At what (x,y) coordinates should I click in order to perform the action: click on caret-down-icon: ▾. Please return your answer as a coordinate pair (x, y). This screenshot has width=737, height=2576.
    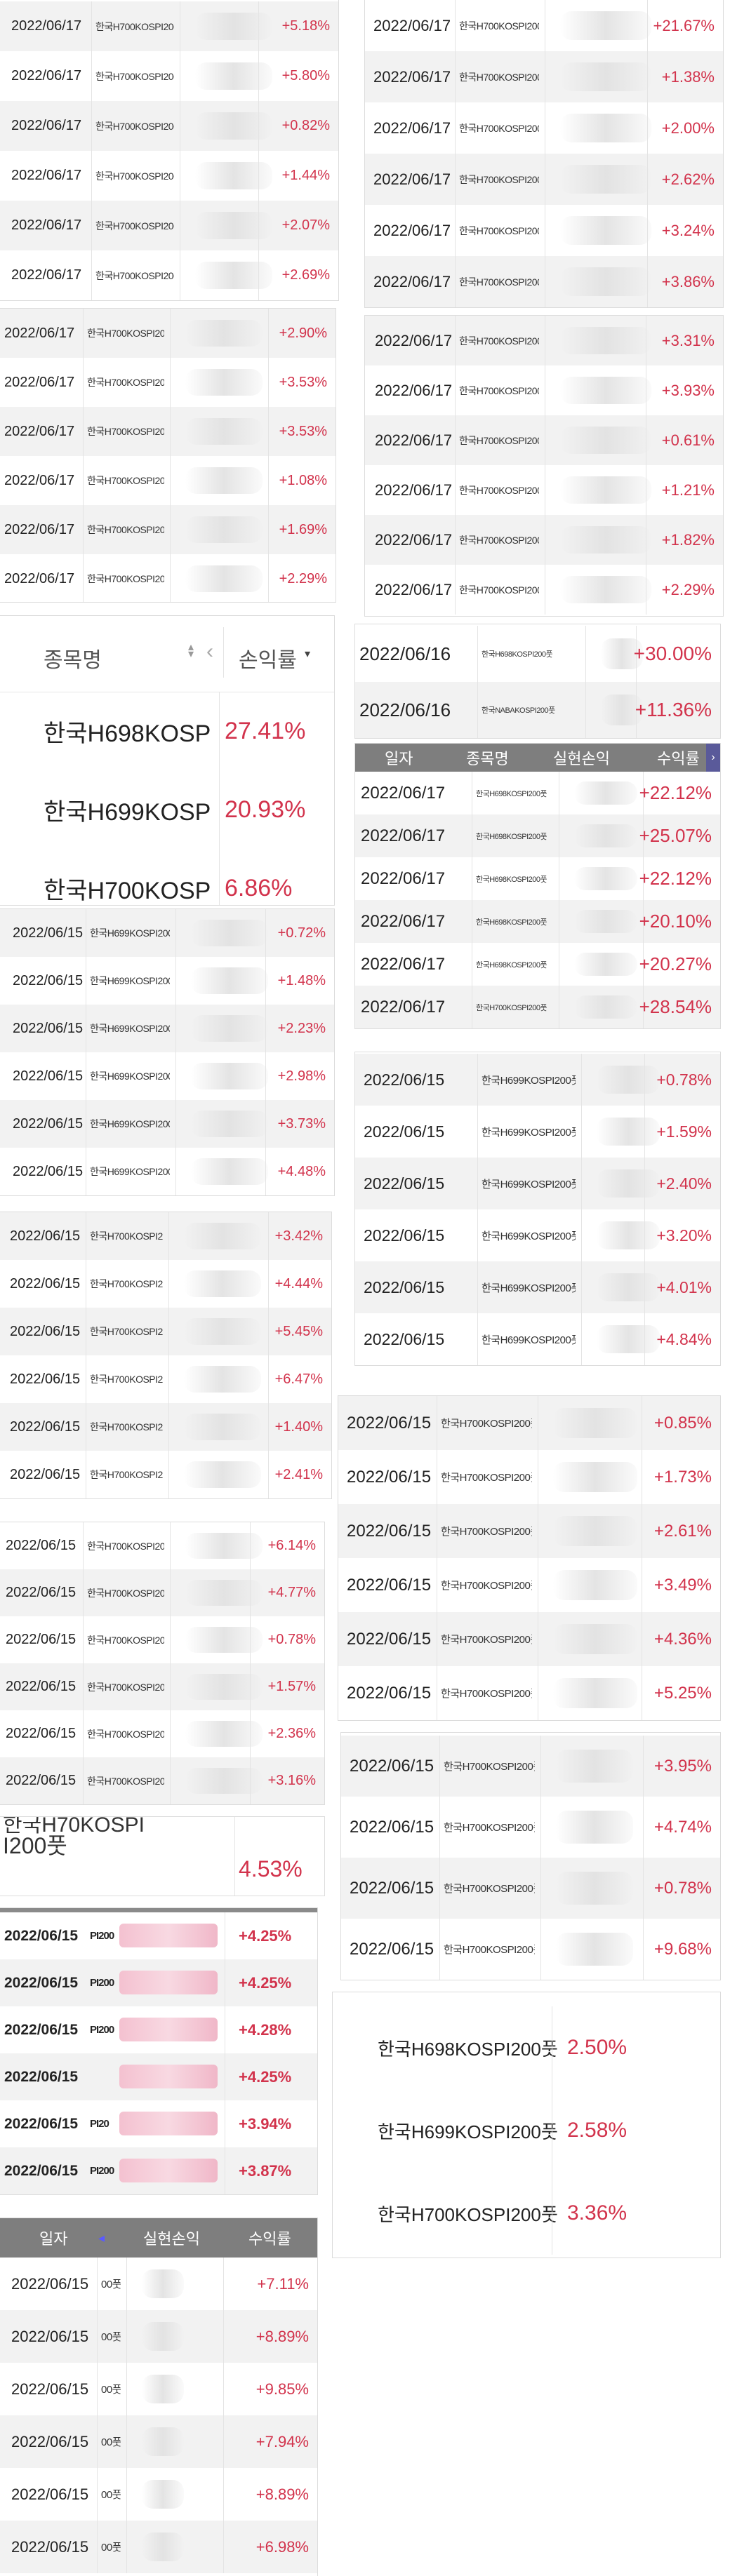
    Looking at the image, I should click on (308, 654).